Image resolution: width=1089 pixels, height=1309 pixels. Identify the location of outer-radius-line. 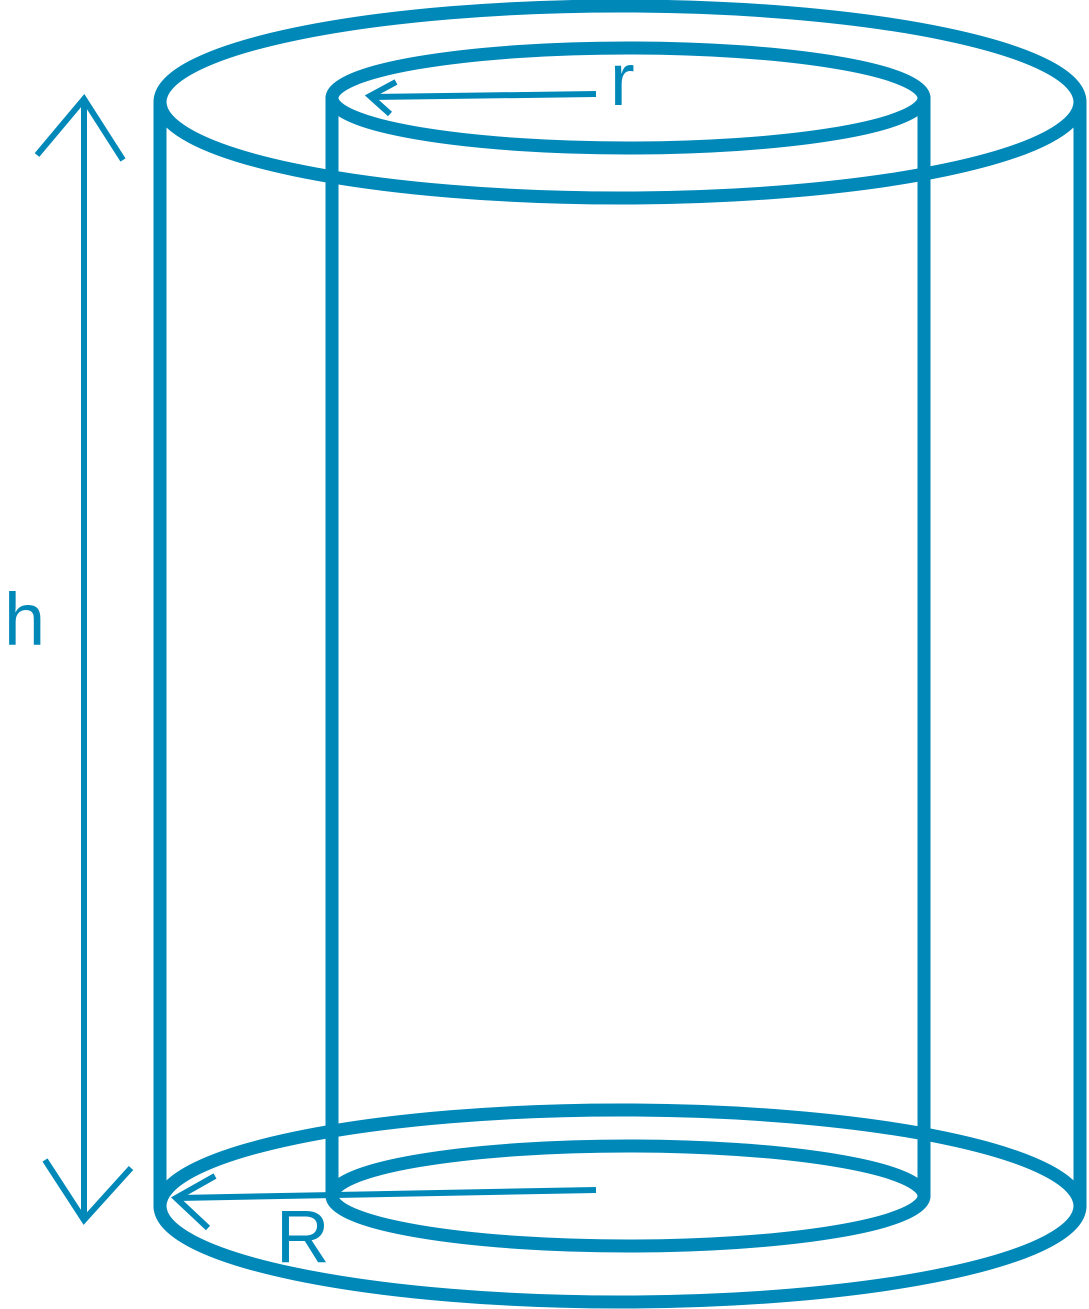
(387, 1194).